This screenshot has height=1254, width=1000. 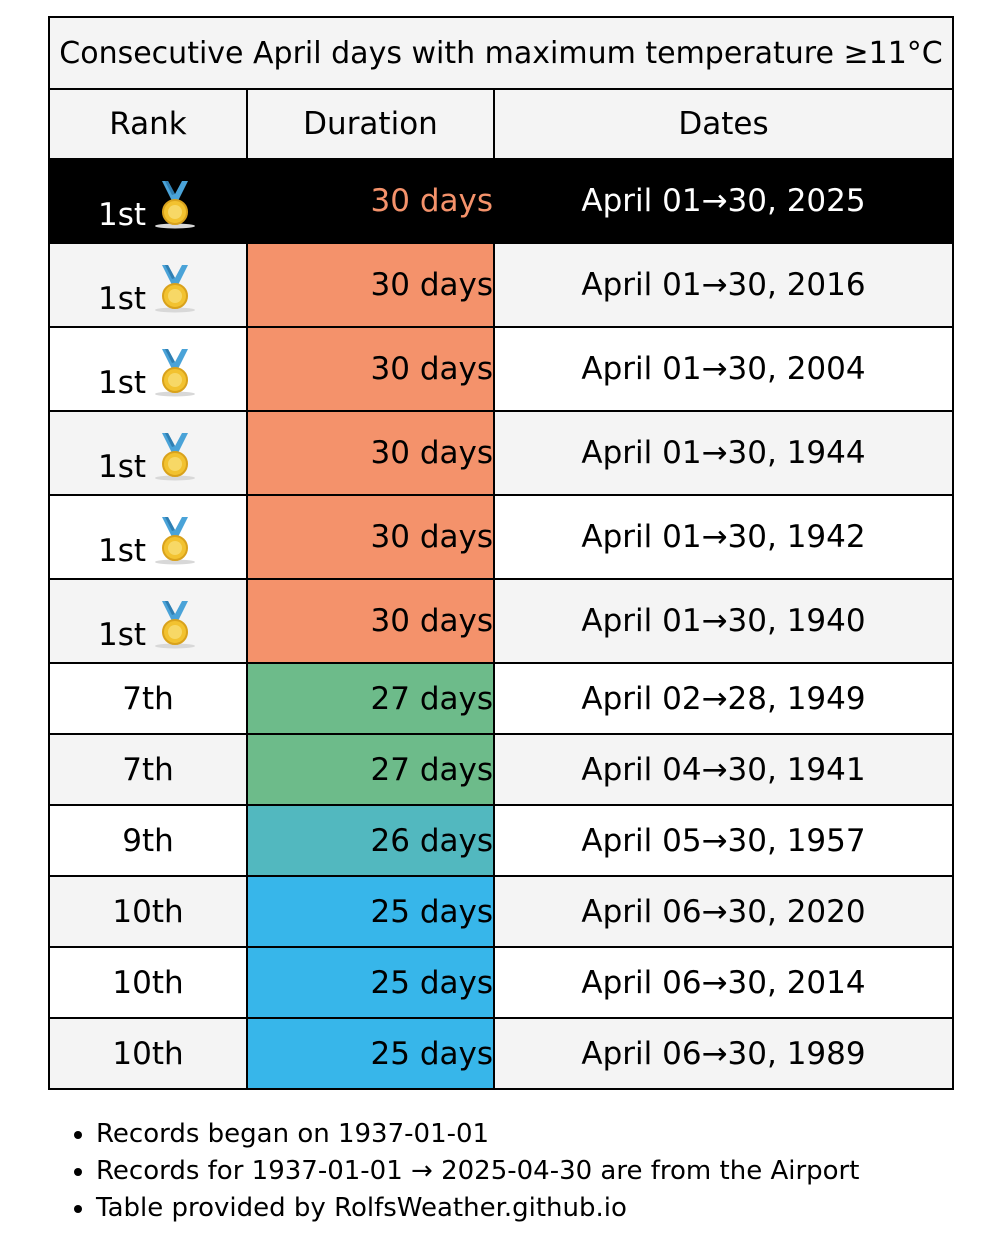 I want to click on table-row: 9th 26 days April 05→30, 1957, so click(x=501, y=840).